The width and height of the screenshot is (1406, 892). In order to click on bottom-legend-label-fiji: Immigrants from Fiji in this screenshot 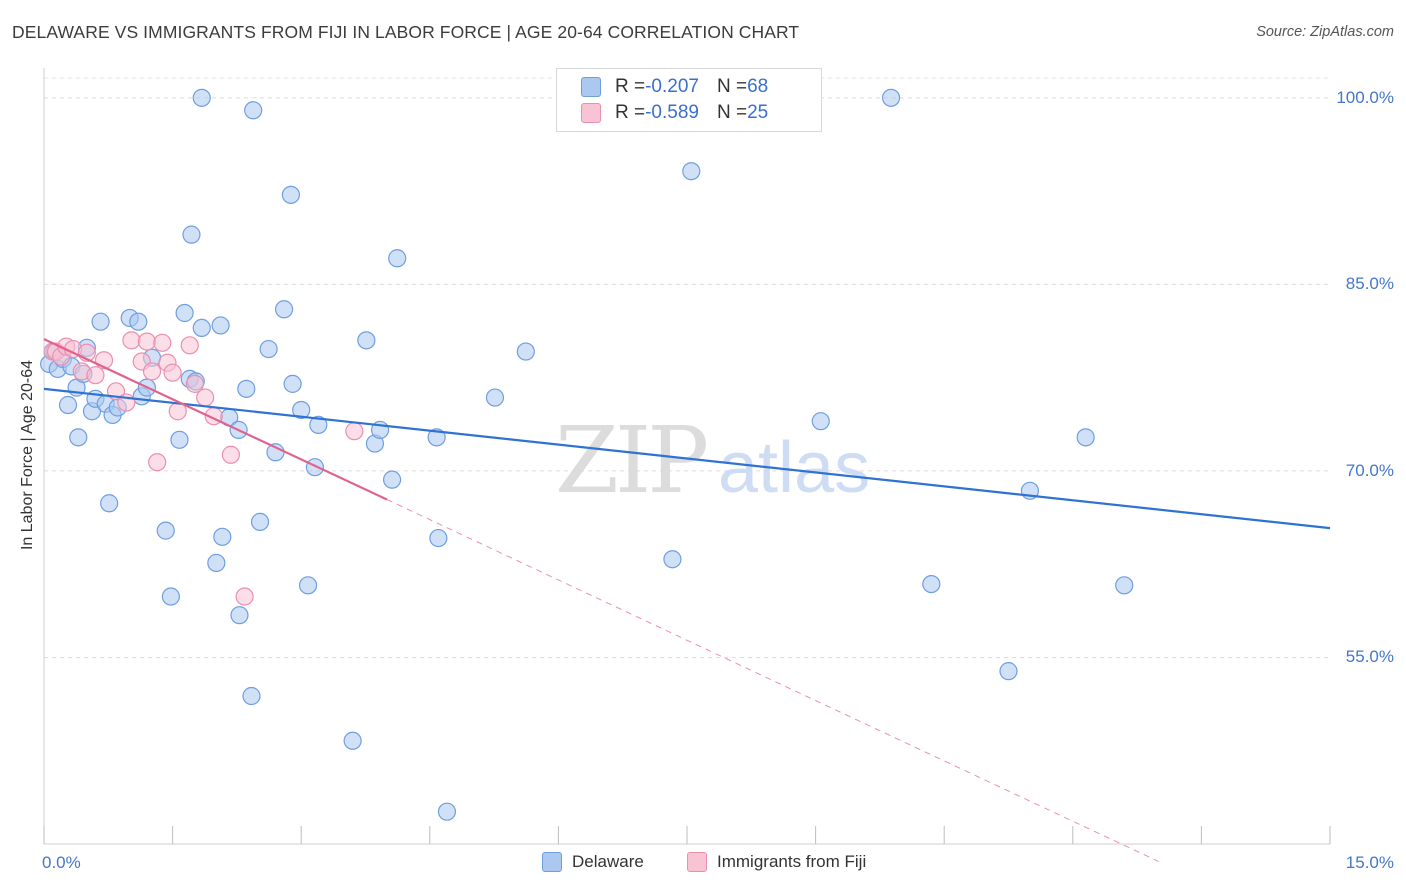, I will do `click(792, 861)`.